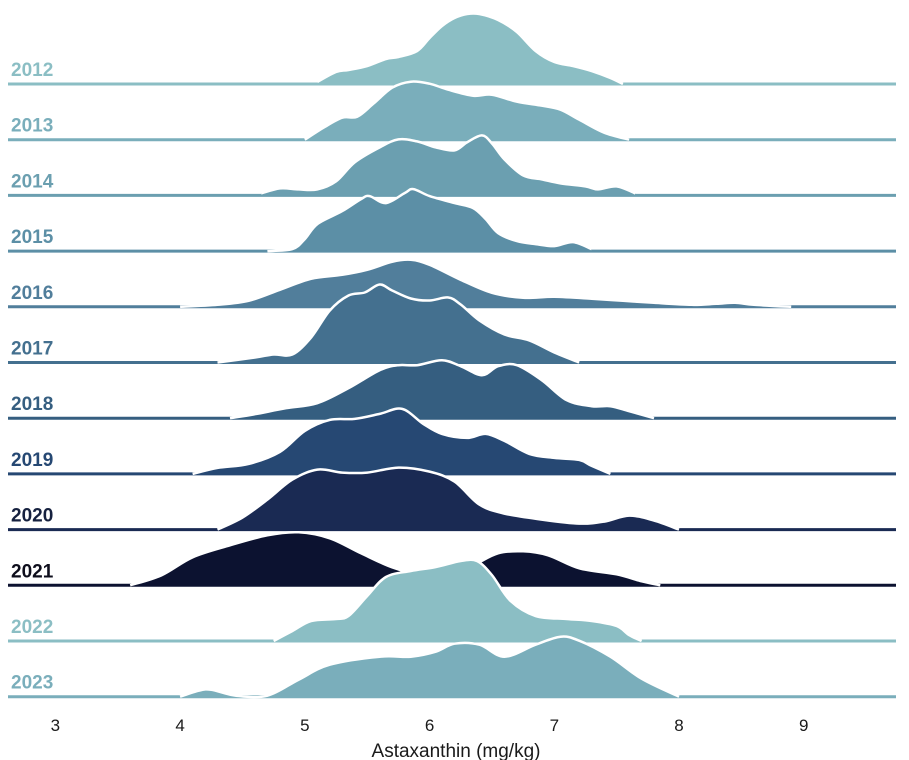 Image resolution: width=909 pixels, height=760 pixels. What do you see at coordinates (32, 404) in the screenshot?
I see `year-label-2018: 2018` at bounding box center [32, 404].